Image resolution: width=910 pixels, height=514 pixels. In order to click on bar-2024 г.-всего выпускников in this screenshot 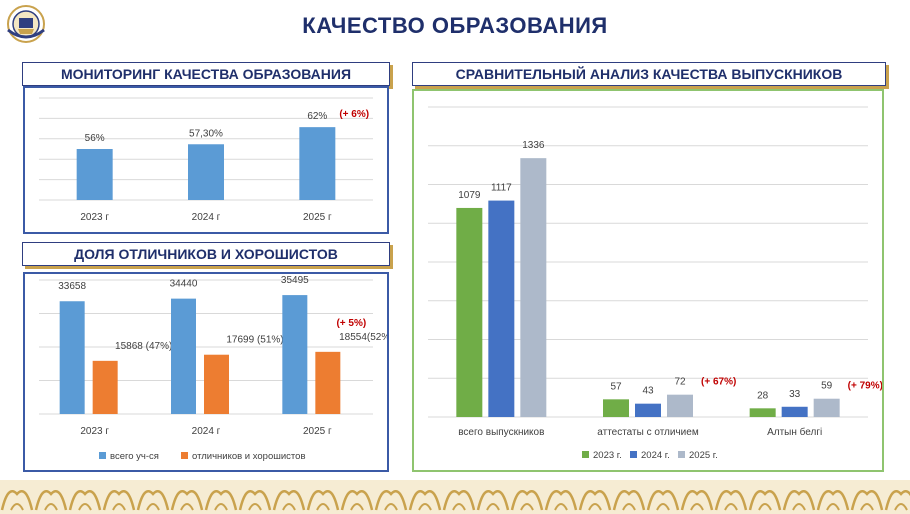, I will do `click(501, 308)`.